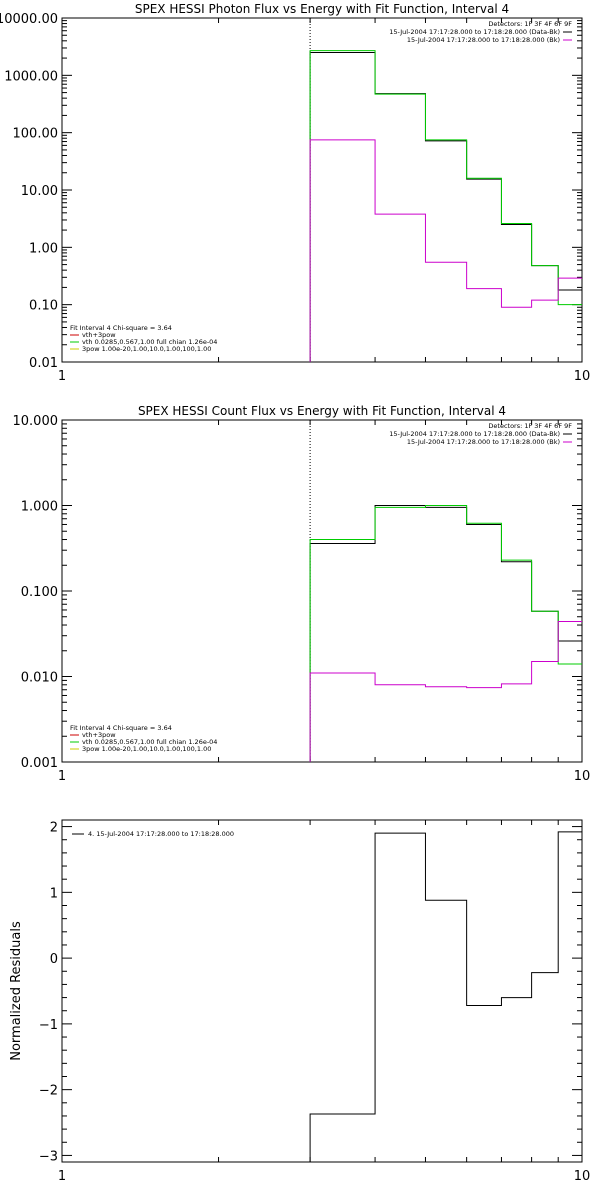 The width and height of the screenshot is (600, 1200). I want to click on y-tick-label: 0.010, so click(39, 678).